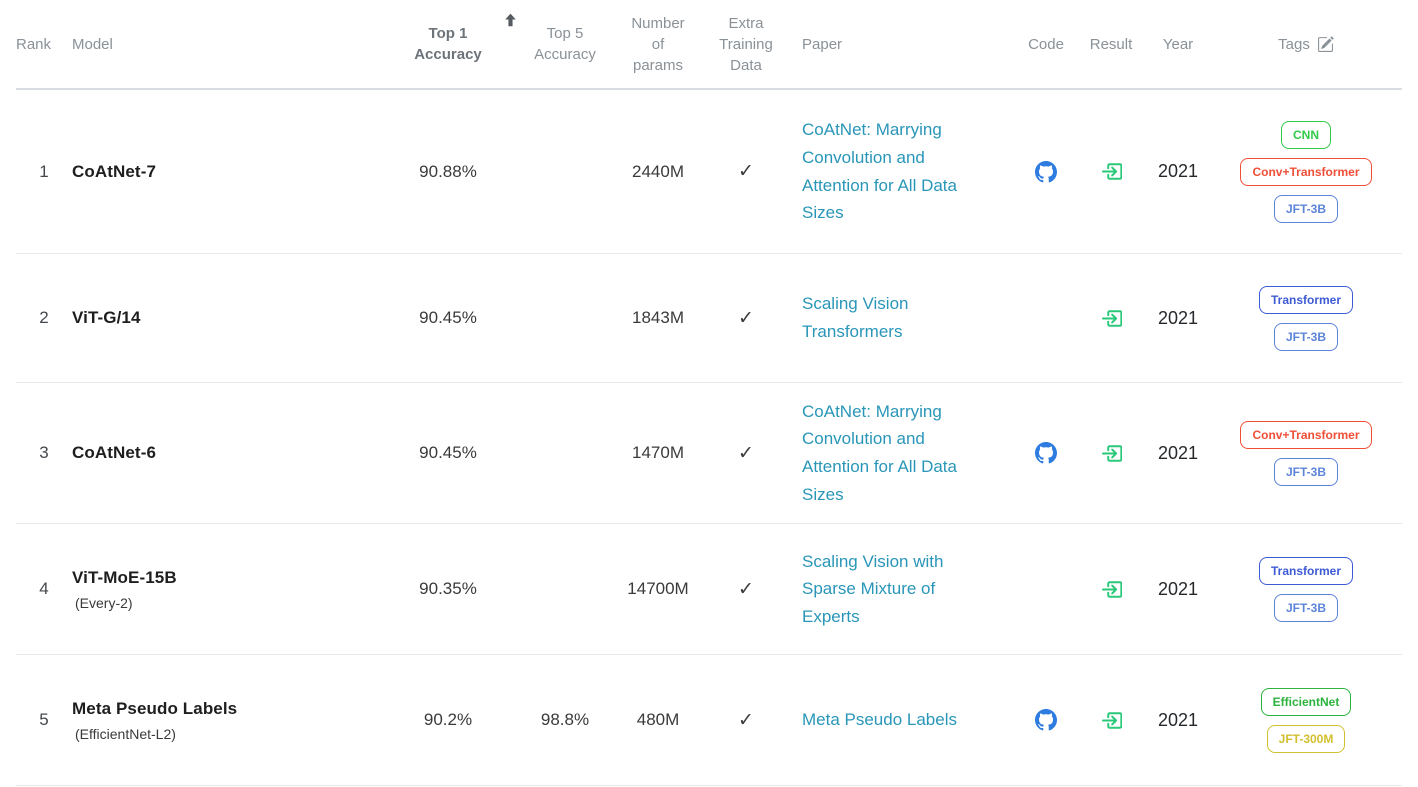 This screenshot has height=787, width=1418. I want to click on column-header-model: Model, so click(92, 44).